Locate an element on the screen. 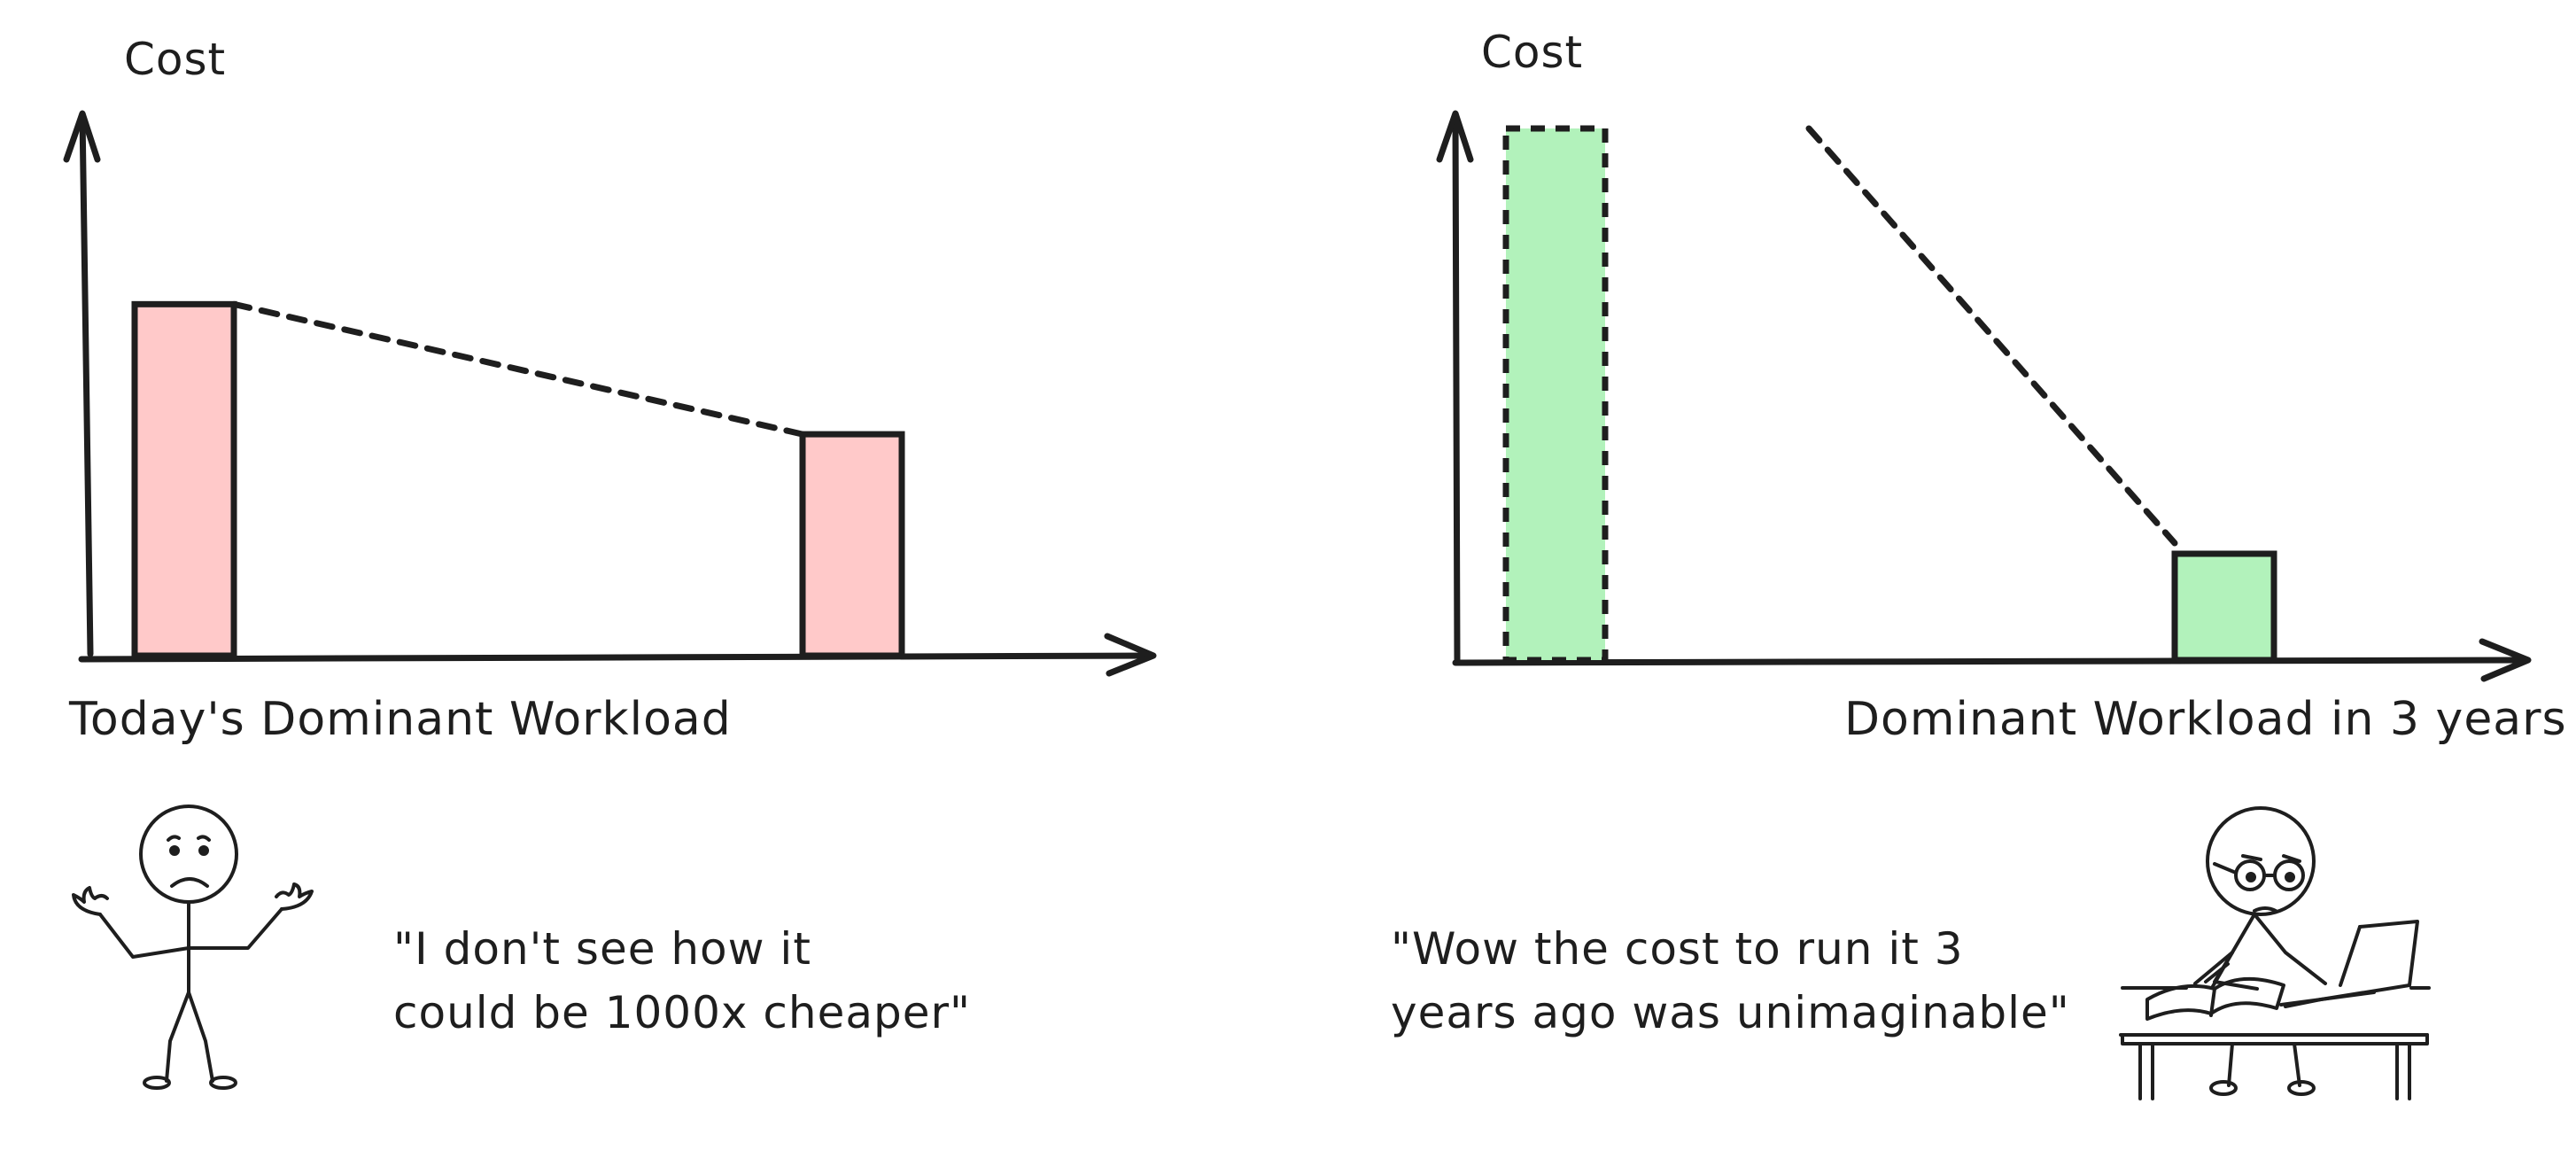 This screenshot has width=2576, height=1166. left-quote-line-1: "I don't see how it is located at coordinates (602, 949).